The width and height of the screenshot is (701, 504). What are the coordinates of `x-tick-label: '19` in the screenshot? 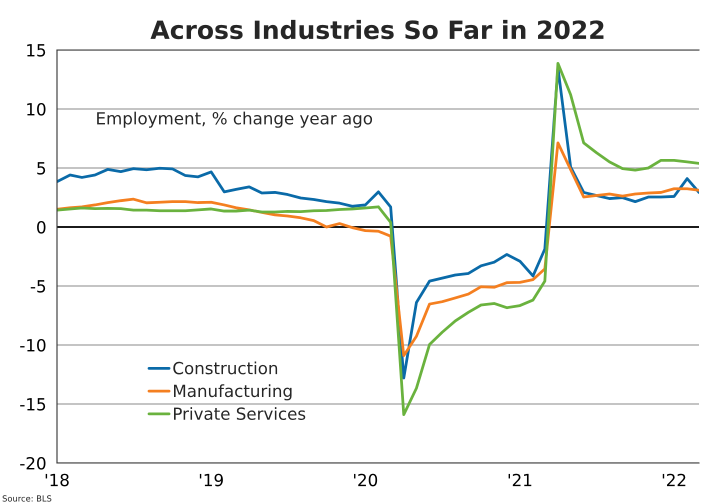 It's located at (211, 480).